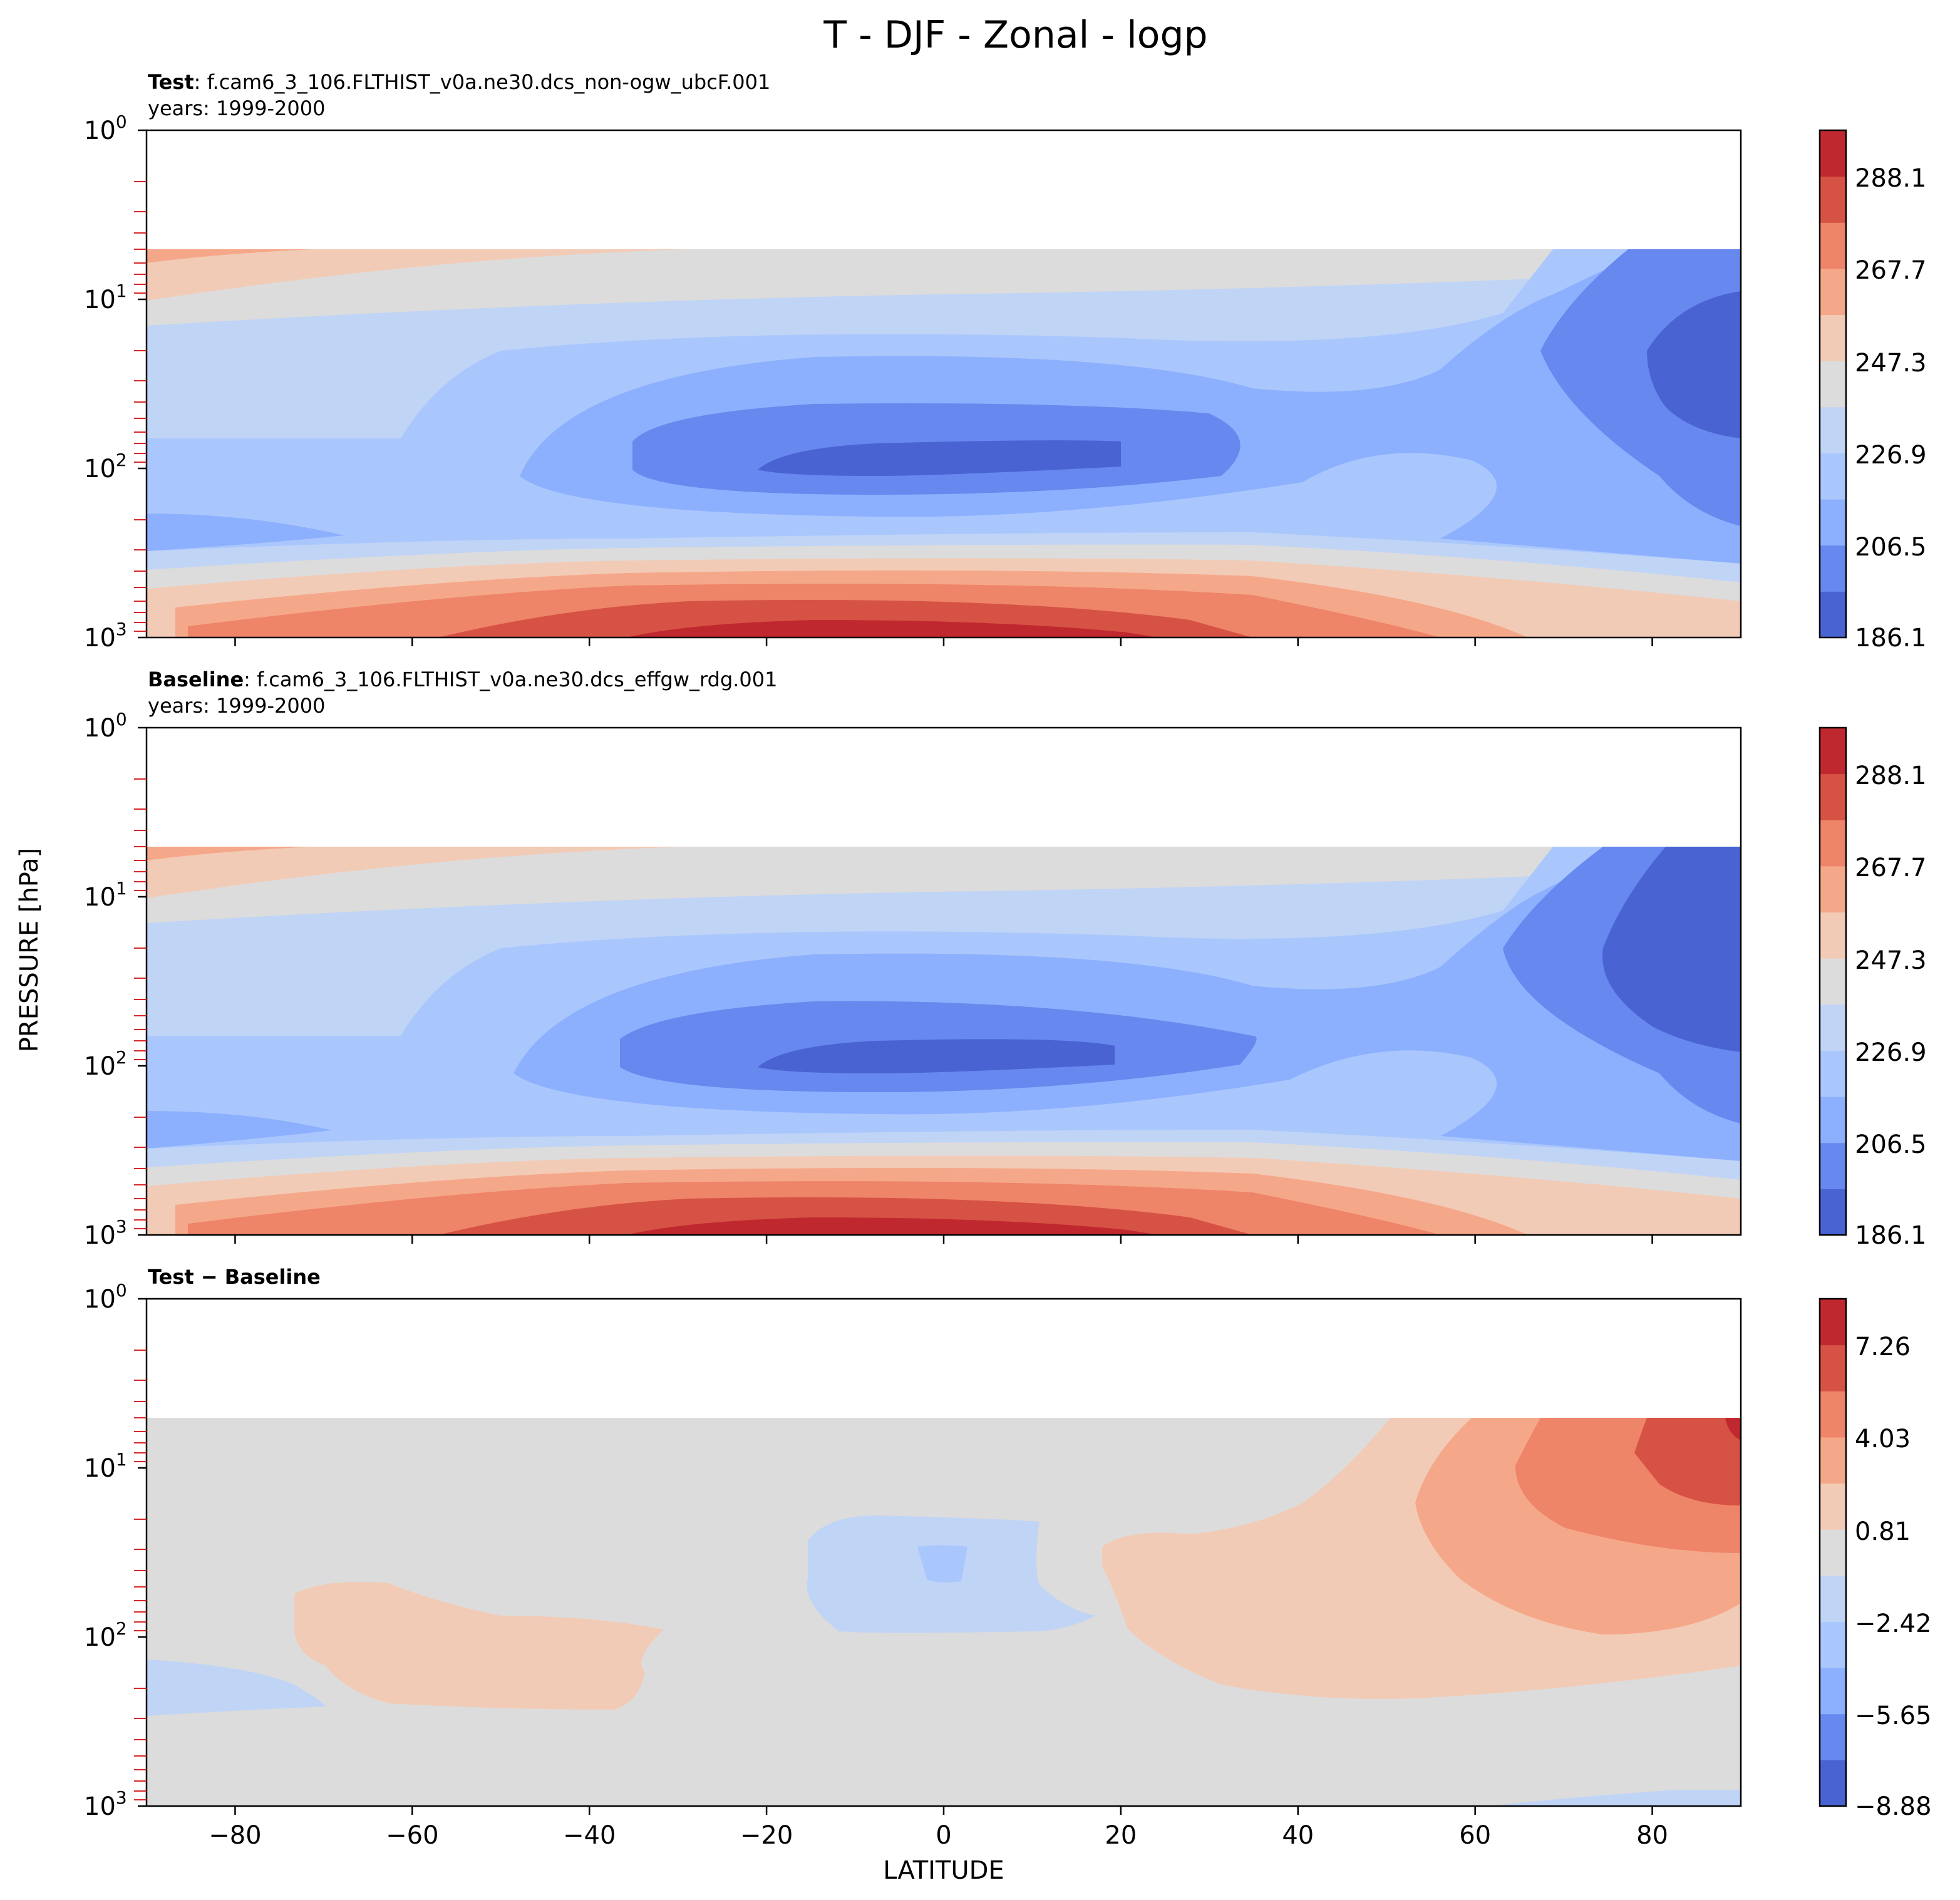  What do you see at coordinates (412, 1835) in the screenshot?
I see `x-tick-label: −60` at bounding box center [412, 1835].